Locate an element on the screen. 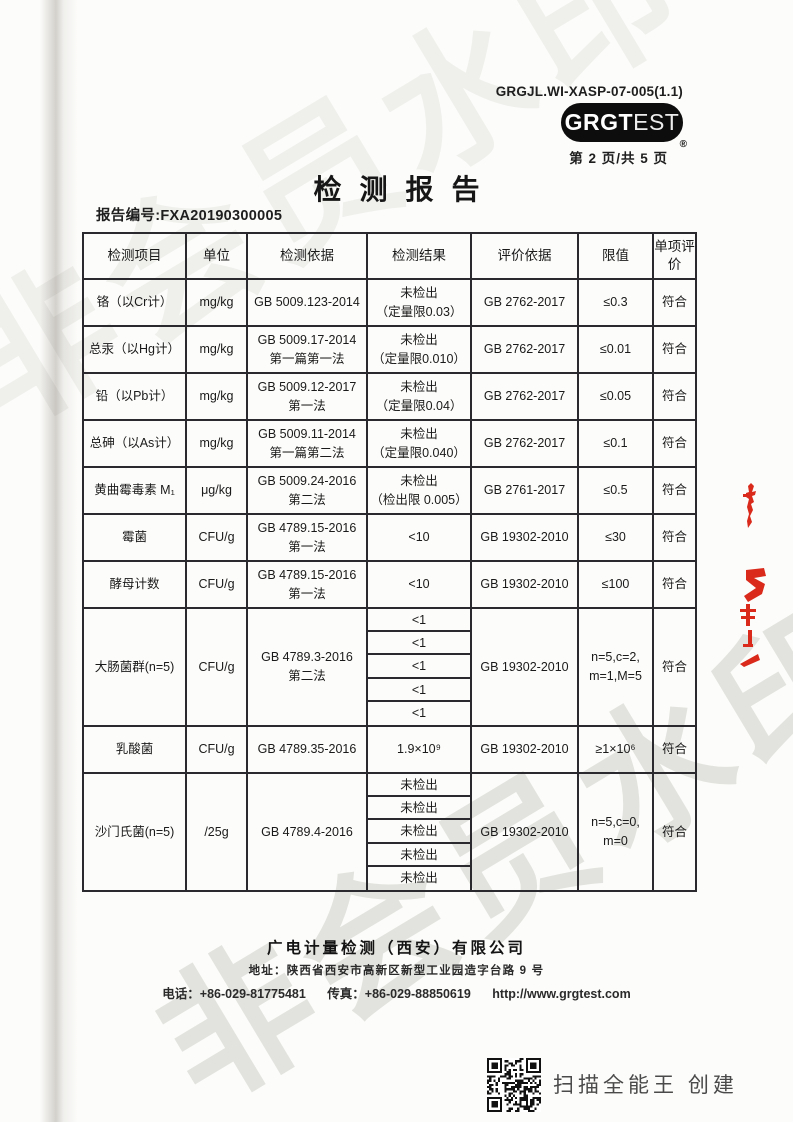 This screenshot has width=793, height=1122. cell-basis: GB 5009.12-2017 第一法 is located at coordinates (307, 396).